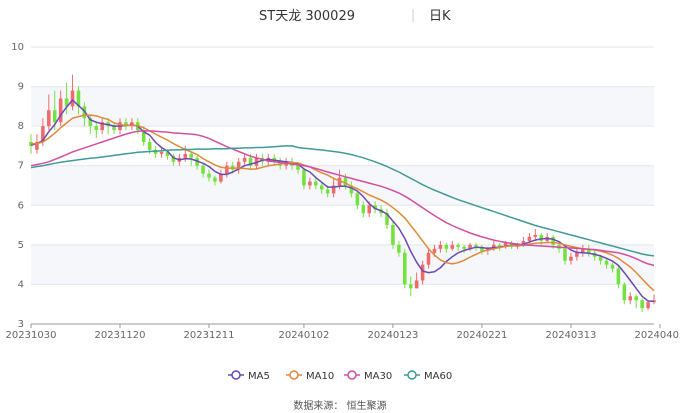 The height and width of the screenshot is (413, 680). I want to click on chart-title: ST天龙 300029, so click(307, 16).